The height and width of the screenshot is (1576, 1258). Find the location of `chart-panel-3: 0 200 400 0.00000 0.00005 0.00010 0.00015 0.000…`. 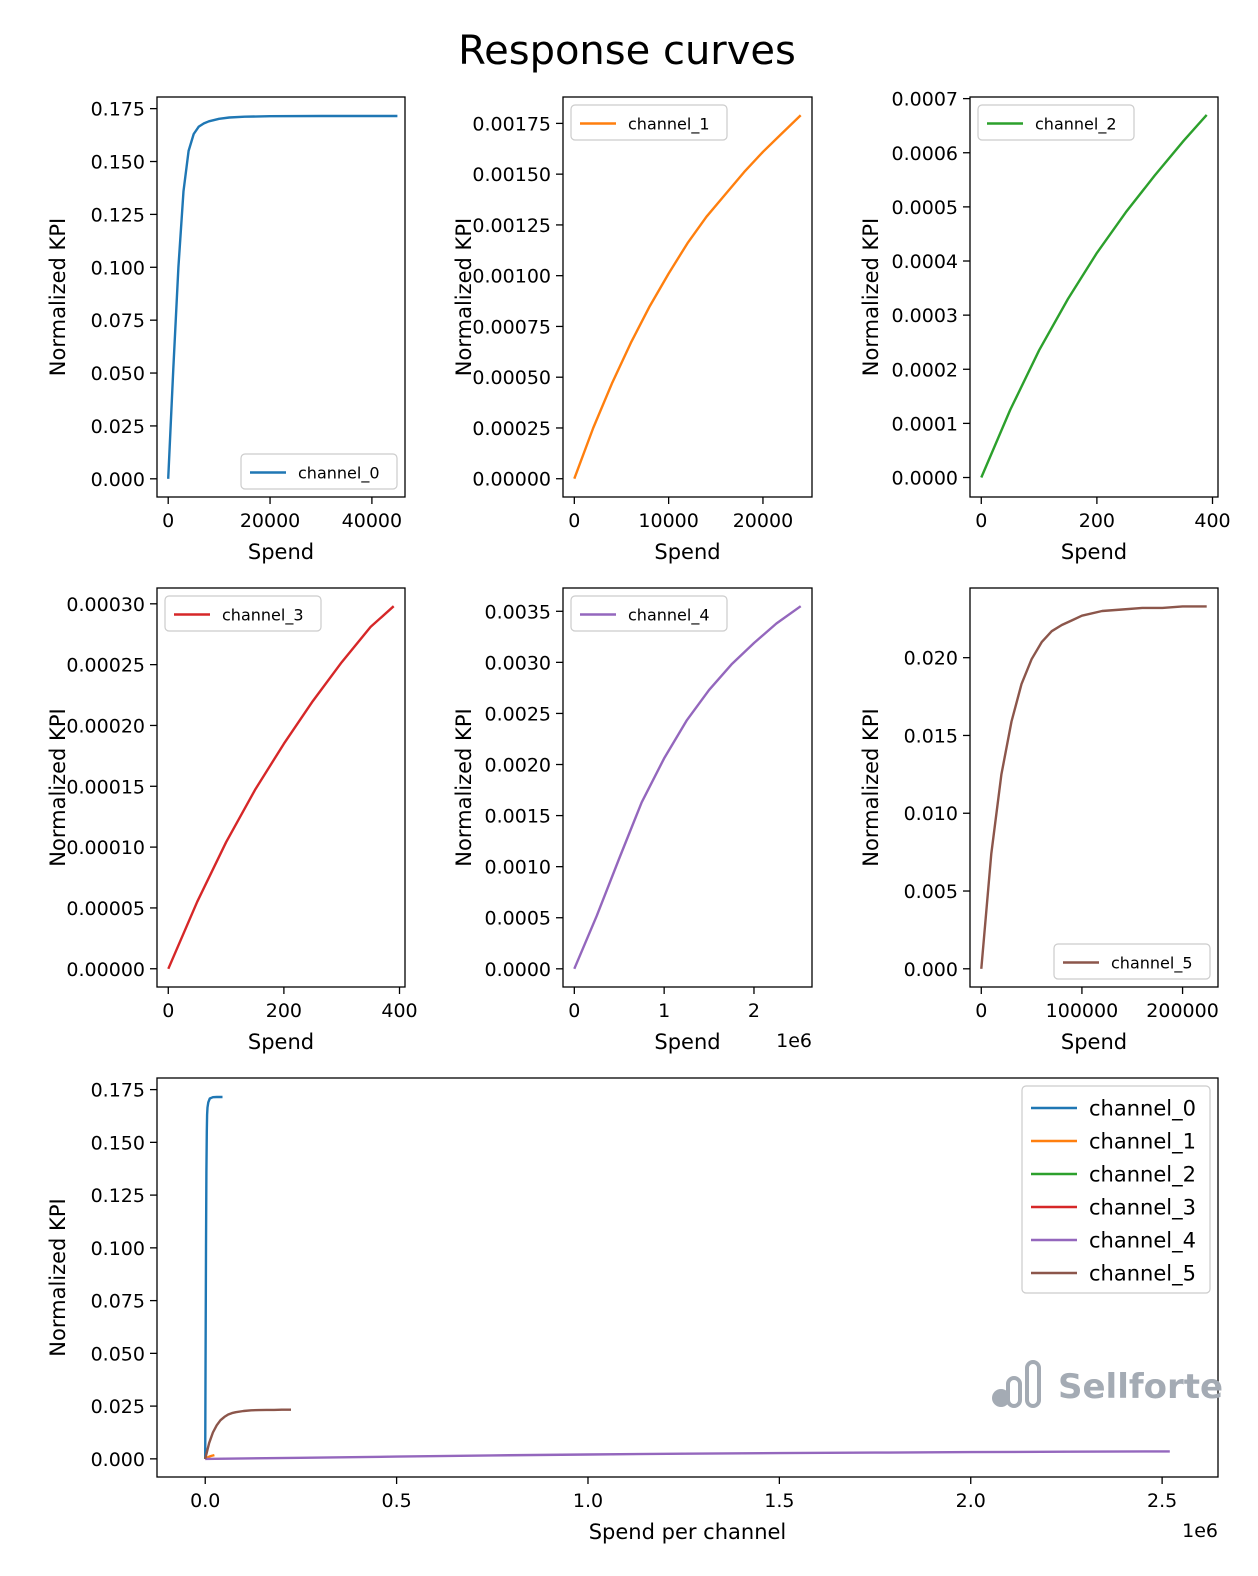

chart-panel-3: 0 200 400 0.00000 0.00005 0.00010 0.00015 0.000… is located at coordinates (232, 820).